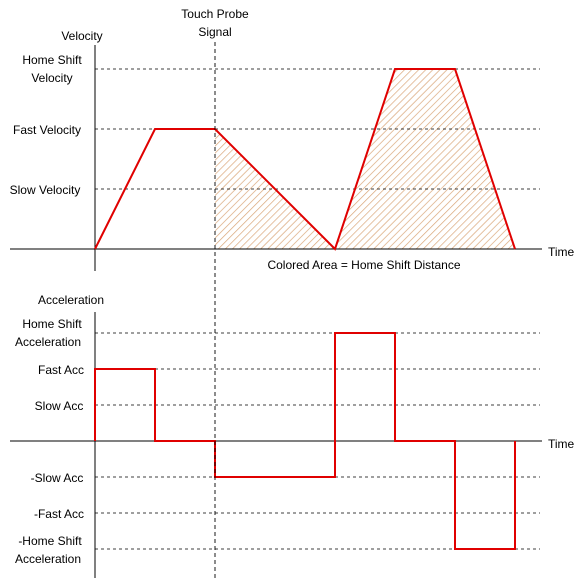 Image resolution: width=580 pixels, height=578 pixels. Describe the element at coordinates (52, 324) in the screenshot. I see `acc-home-shift-label-line1: Home Shift` at that location.